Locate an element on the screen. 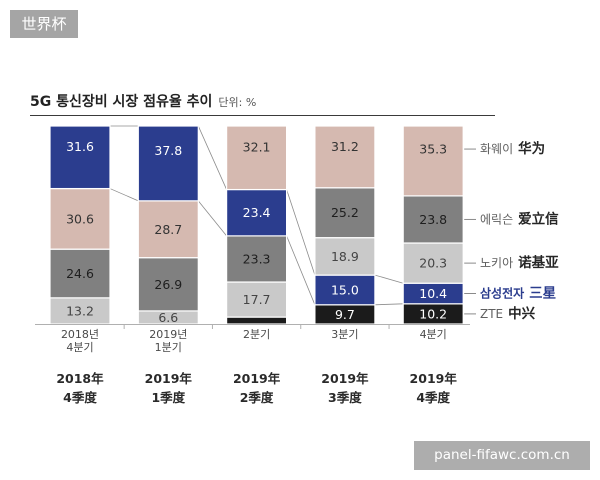 The width and height of the screenshot is (600, 480). data-label: 23.8 is located at coordinates (433, 219).